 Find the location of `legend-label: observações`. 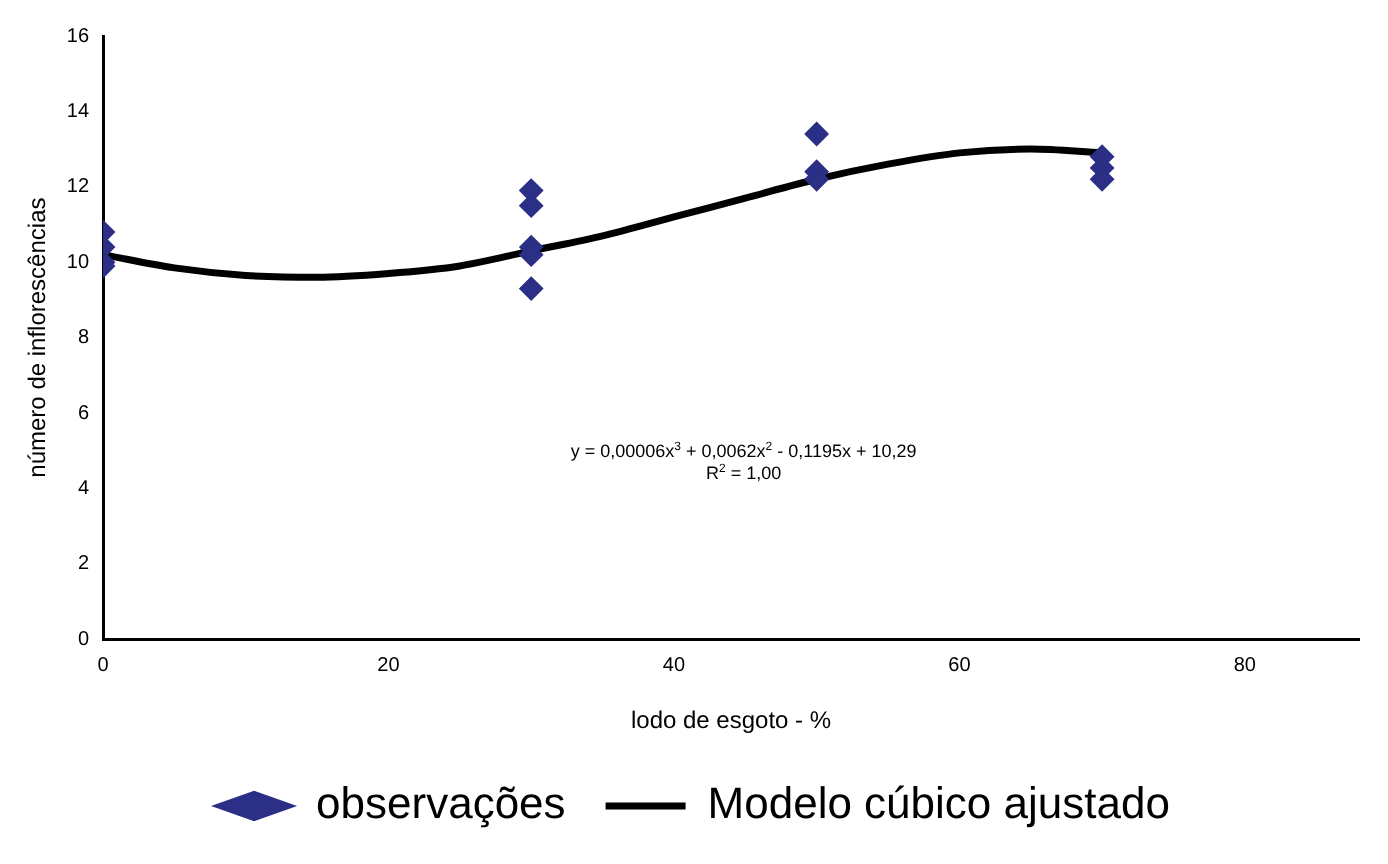

legend-label: observações is located at coordinates (441, 803).